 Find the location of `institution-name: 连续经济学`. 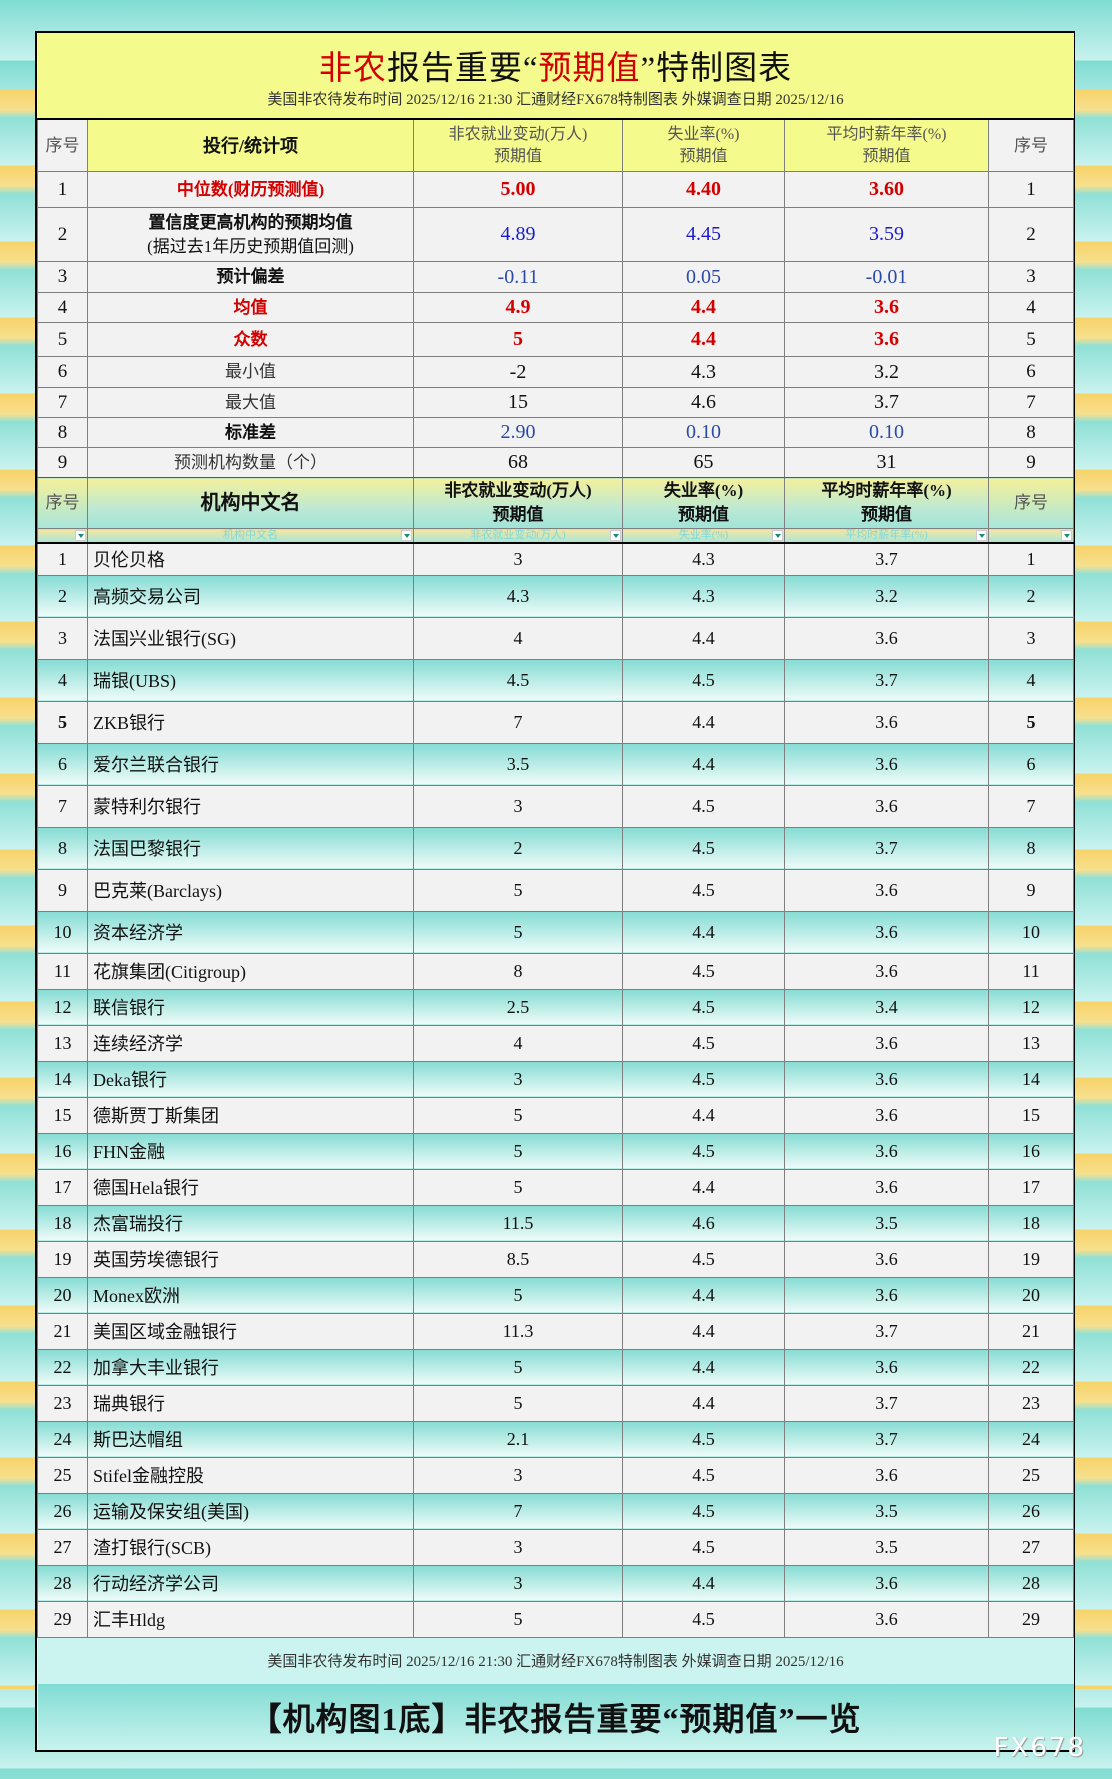

institution-name: 连续经济学 is located at coordinates (250, 1043).